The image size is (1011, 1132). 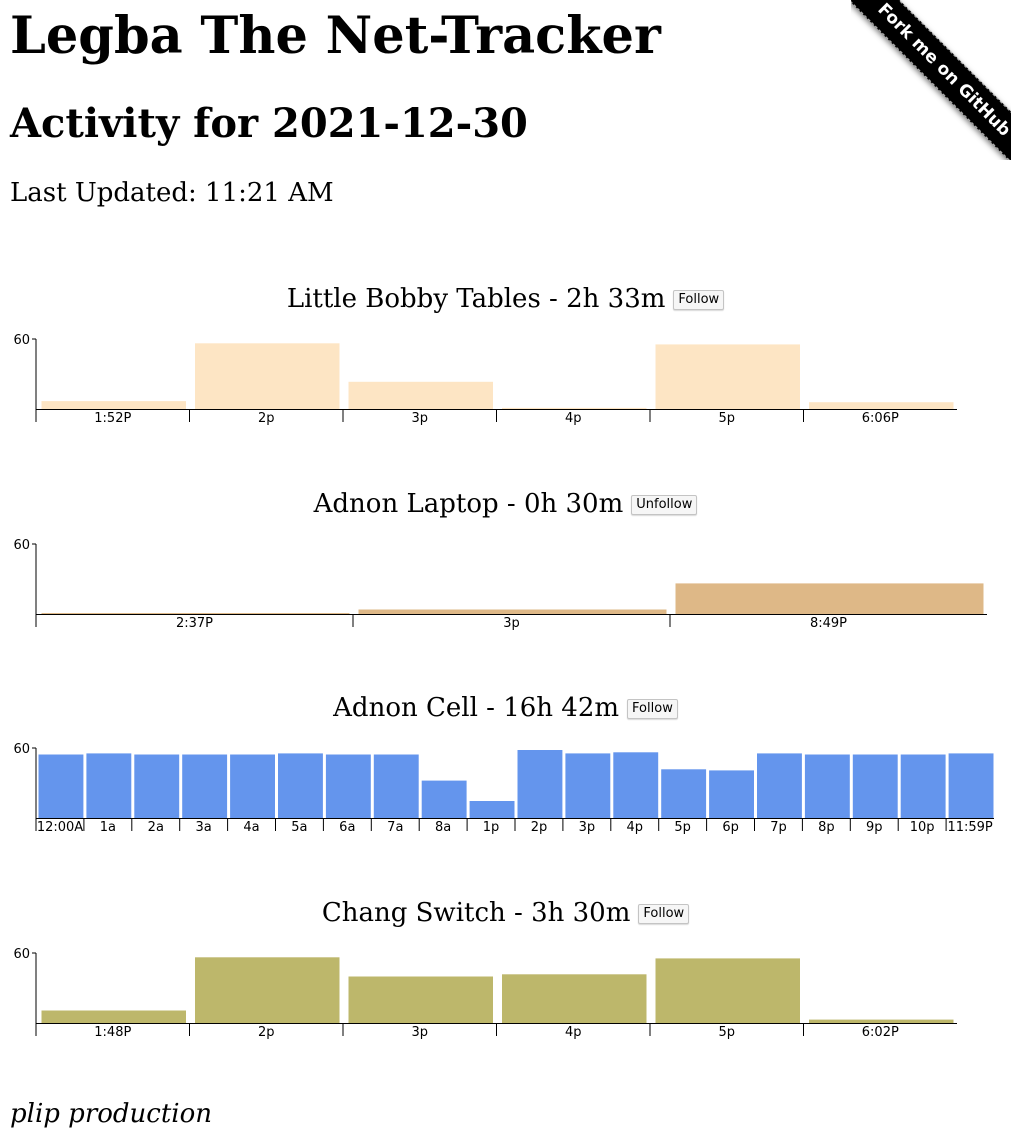 What do you see at coordinates (874, 827) in the screenshot?
I see `x-tick-label: 9p` at bounding box center [874, 827].